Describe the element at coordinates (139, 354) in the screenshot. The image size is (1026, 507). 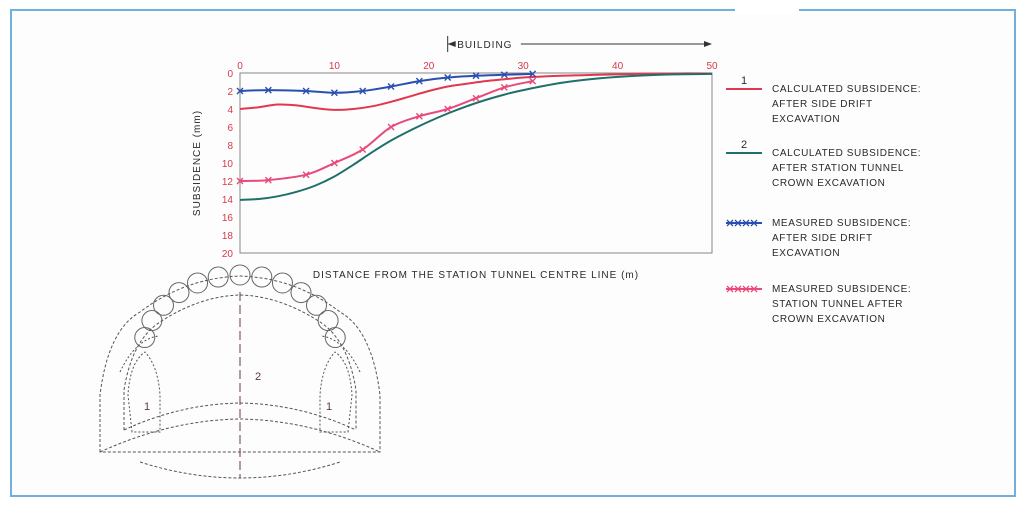
I see `side-drift-left-arc` at that location.